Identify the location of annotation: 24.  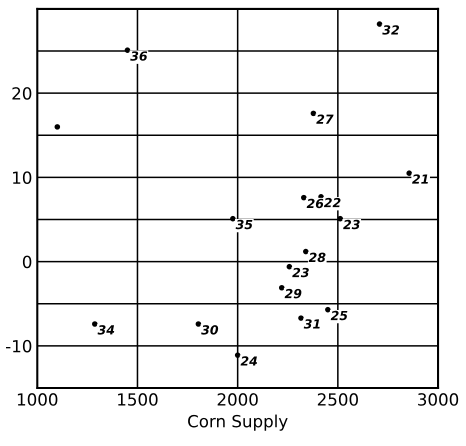
(249, 361).